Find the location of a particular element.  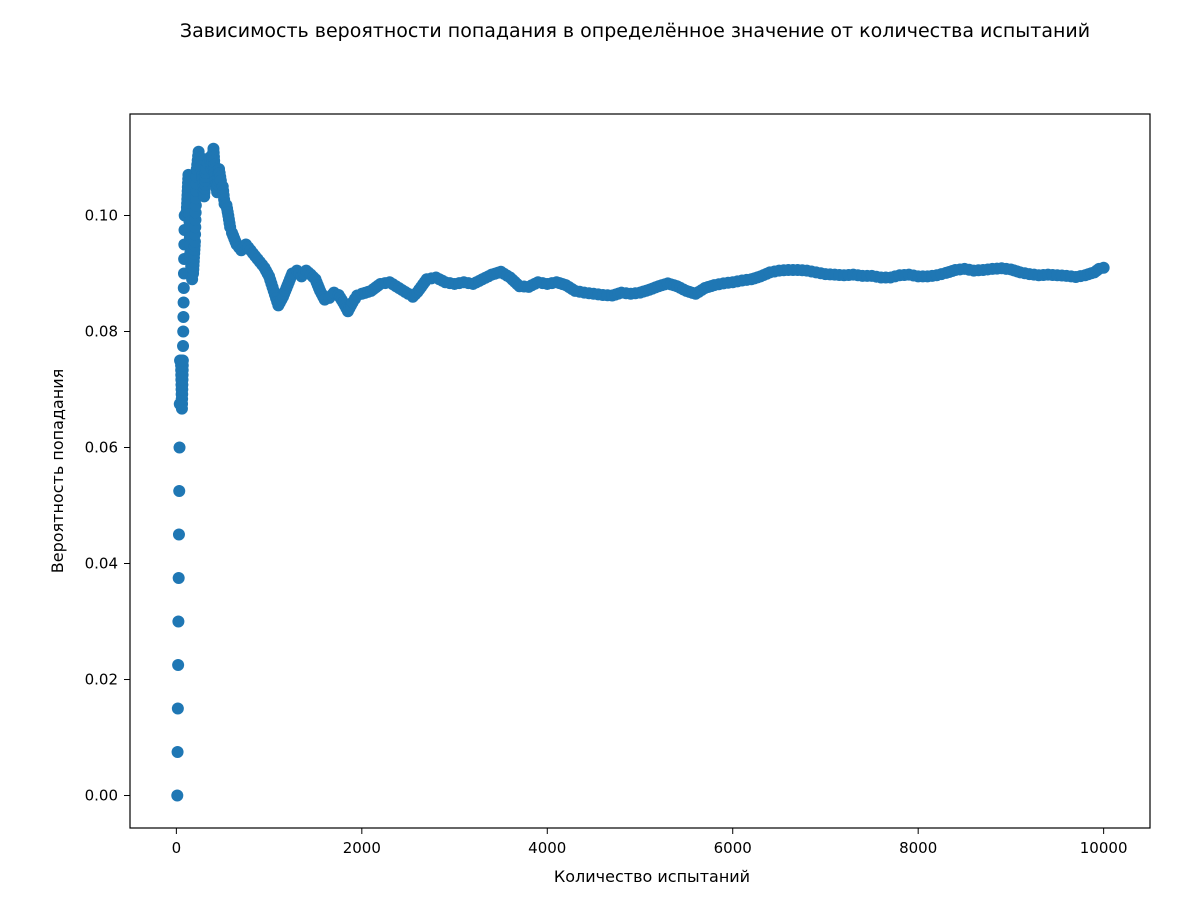

y-axis-label: Вероятность попадания is located at coordinates (57, 471).